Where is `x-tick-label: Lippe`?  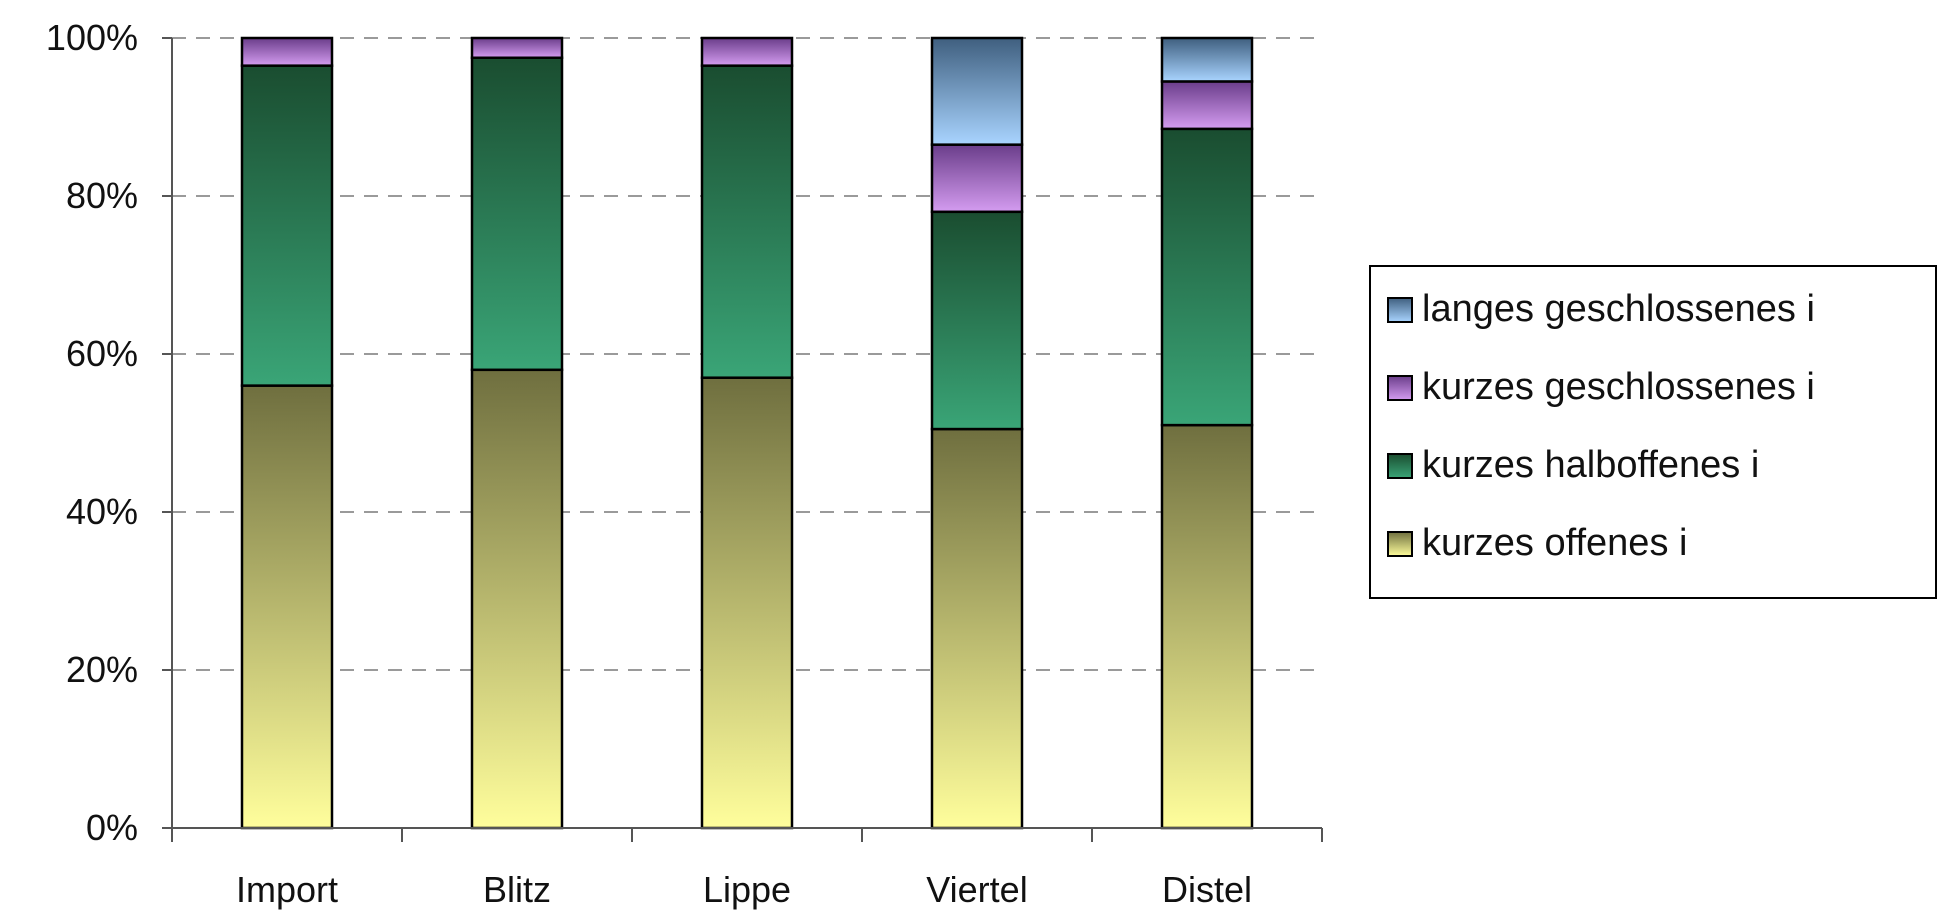
x-tick-label: Lippe is located at coordinates (747, 889).